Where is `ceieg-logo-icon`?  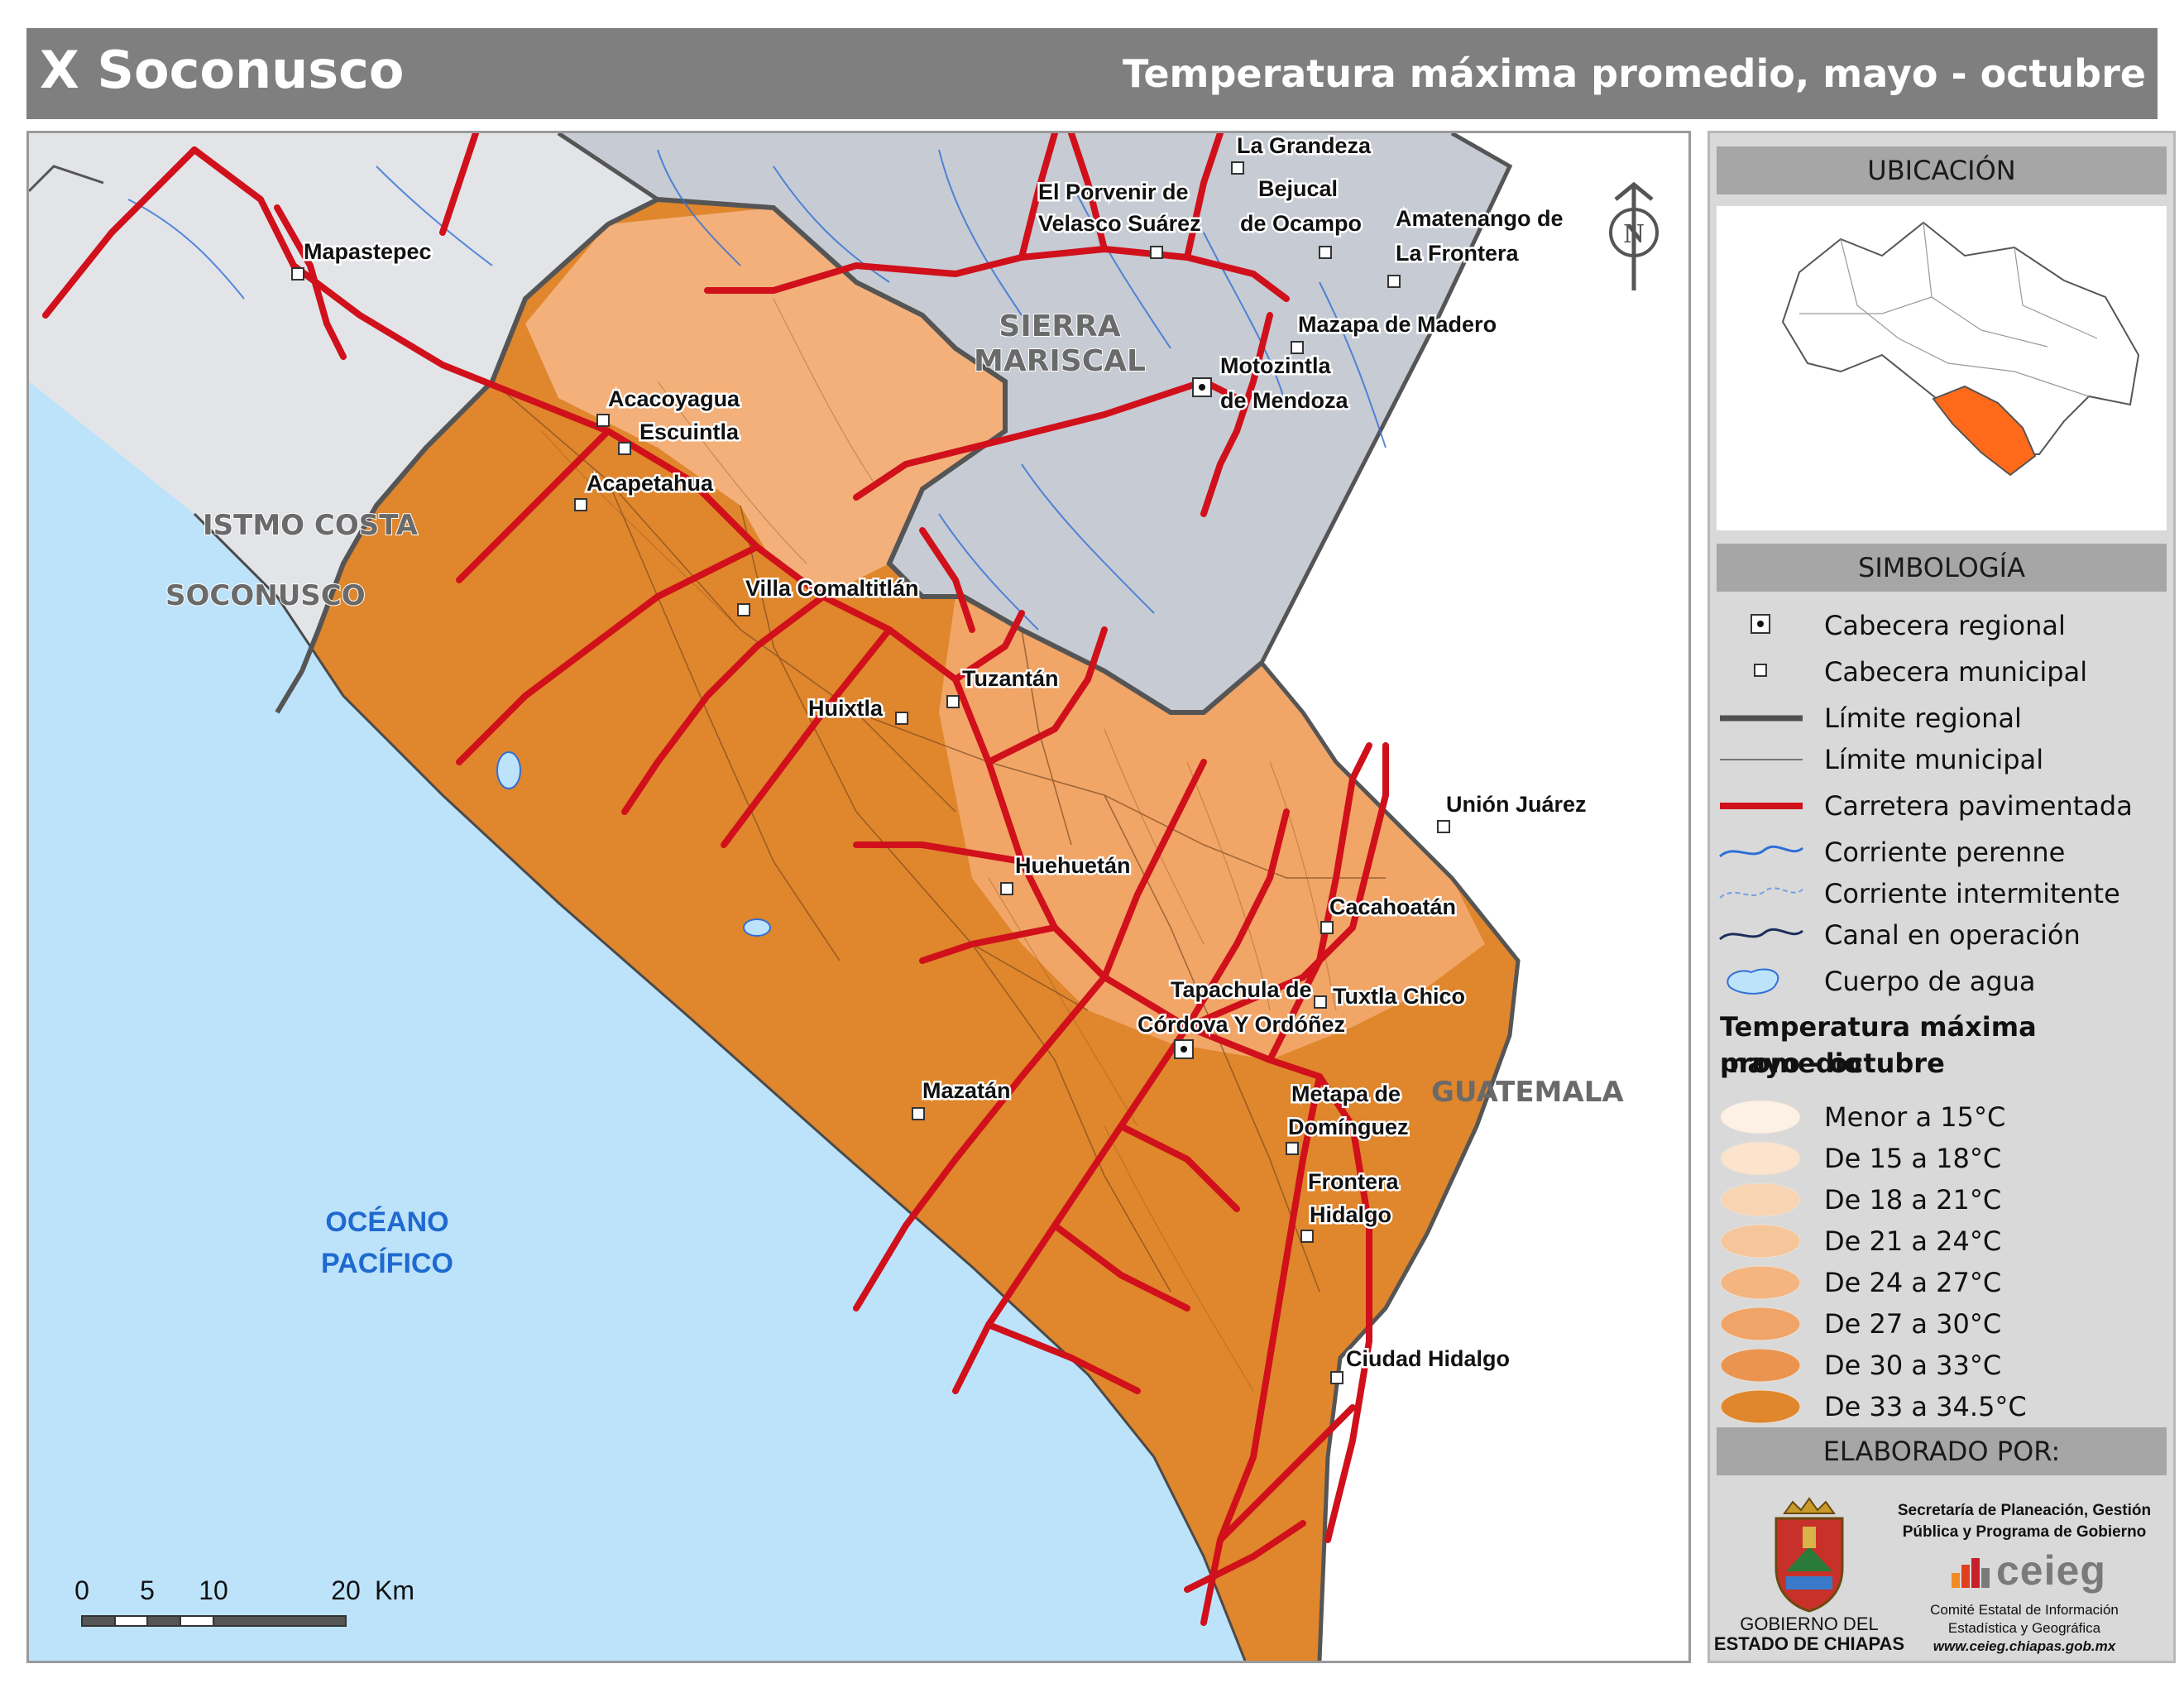
ceieg-logo-icon is located at coordinates (1971, 1573).